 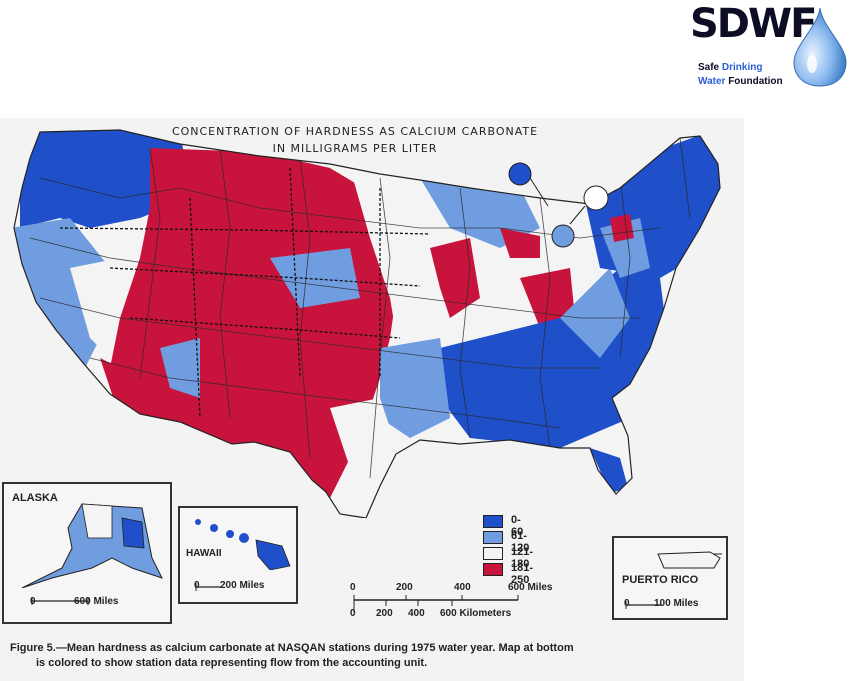 What do you see at coordinates (820, 47) in the screenshot?
I see `water-drop-icon` at bounding box center [820, 47].